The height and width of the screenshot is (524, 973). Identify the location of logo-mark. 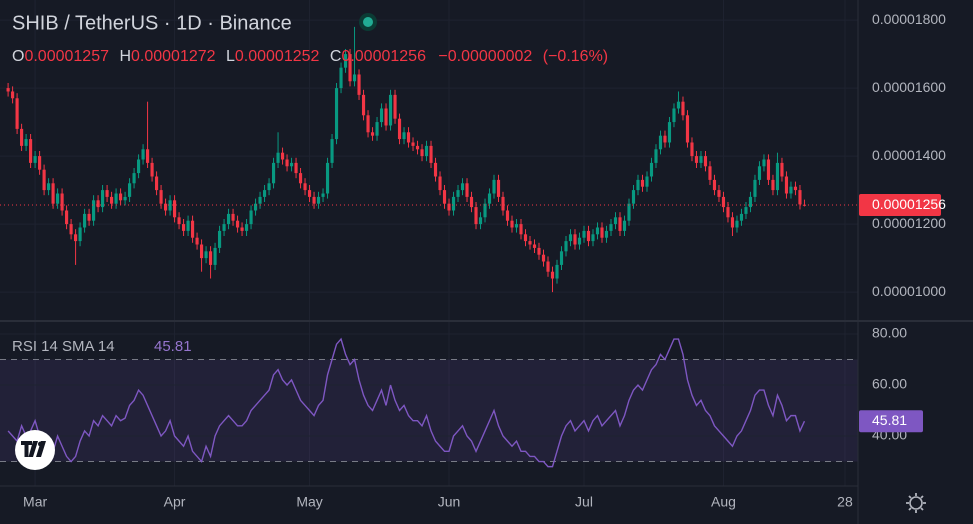
(41, 449).